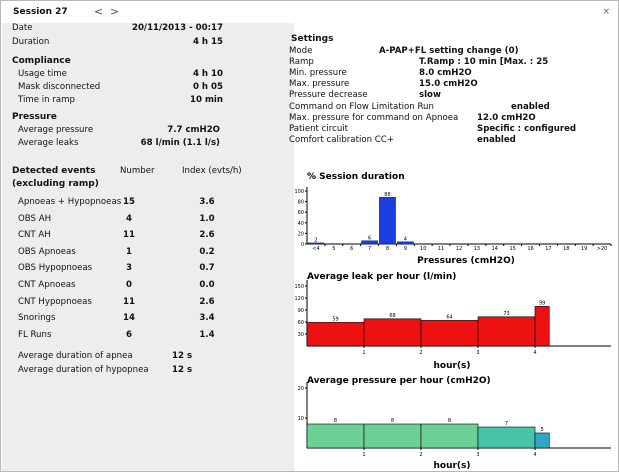 This screenshot has height=472, width=619. I want to click on events-index-column-header: Index (evts/h), so click(212, 171).